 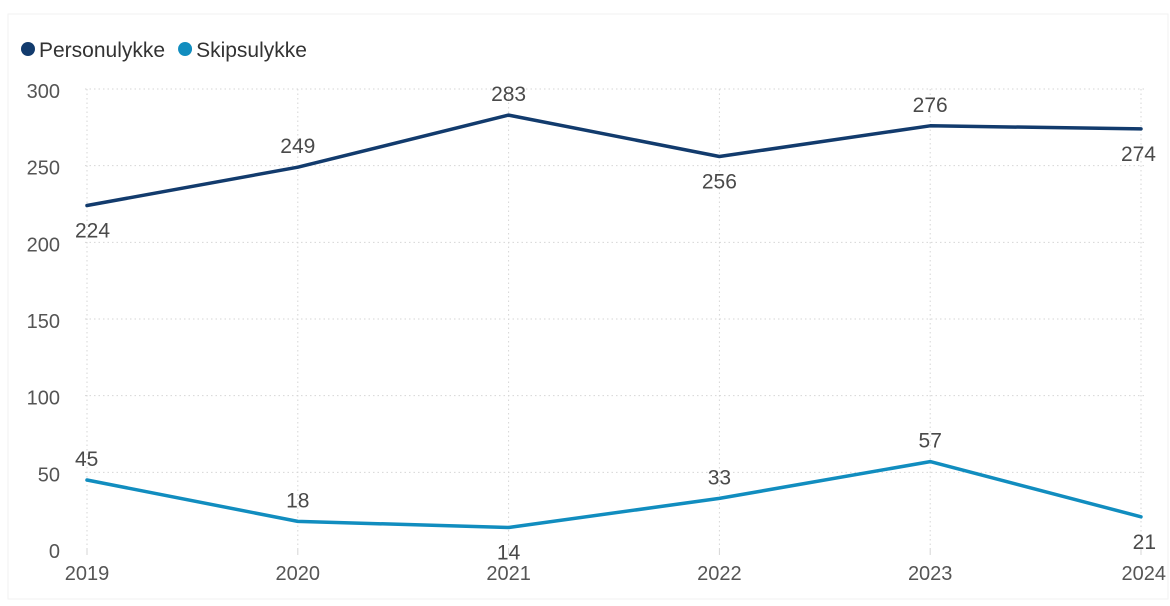 What do you see at coordinates (1144, 542) in the screenshot?
I see `data-label-skipsulykke-2024: 21` at bounding box center [1144, 542].